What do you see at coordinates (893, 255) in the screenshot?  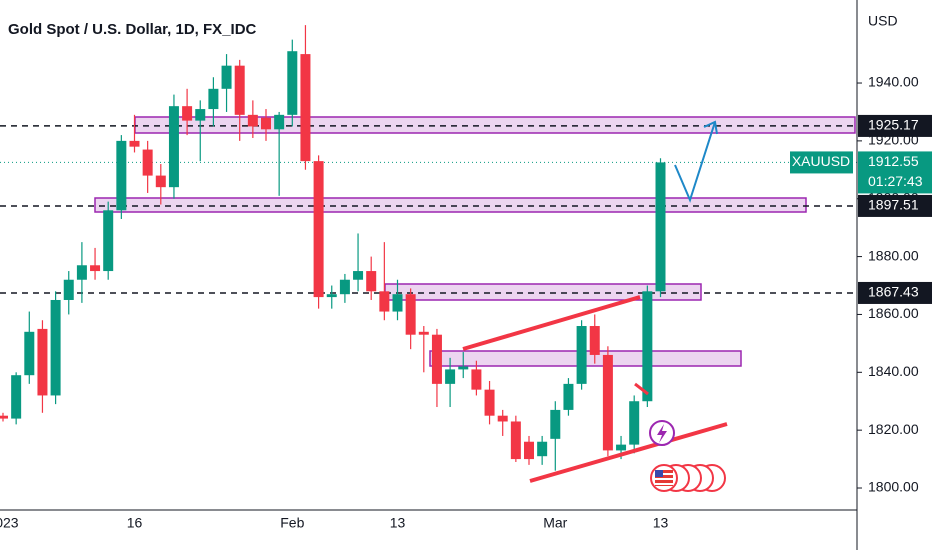 I see `y-tick-label: 1880.00` at bounding box center [893, 255].